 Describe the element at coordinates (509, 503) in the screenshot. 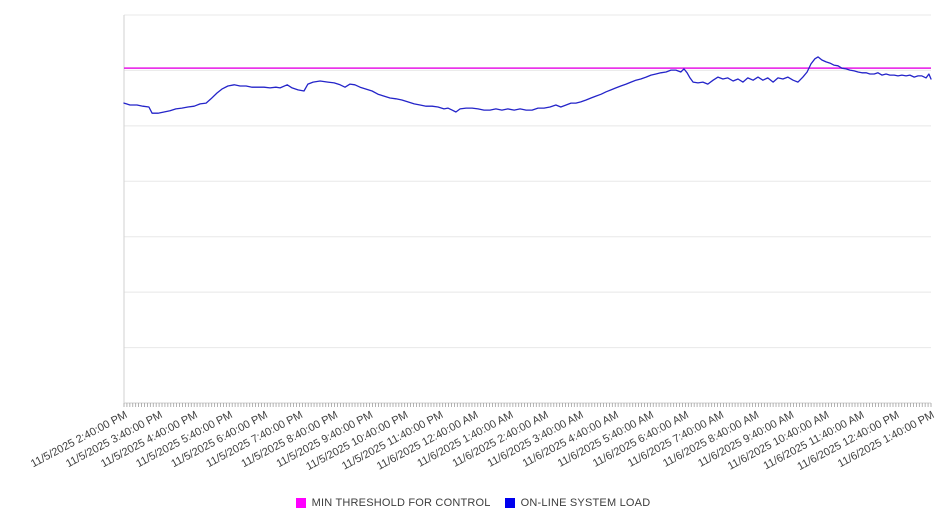

I see `load-swatch-icon` at that location.